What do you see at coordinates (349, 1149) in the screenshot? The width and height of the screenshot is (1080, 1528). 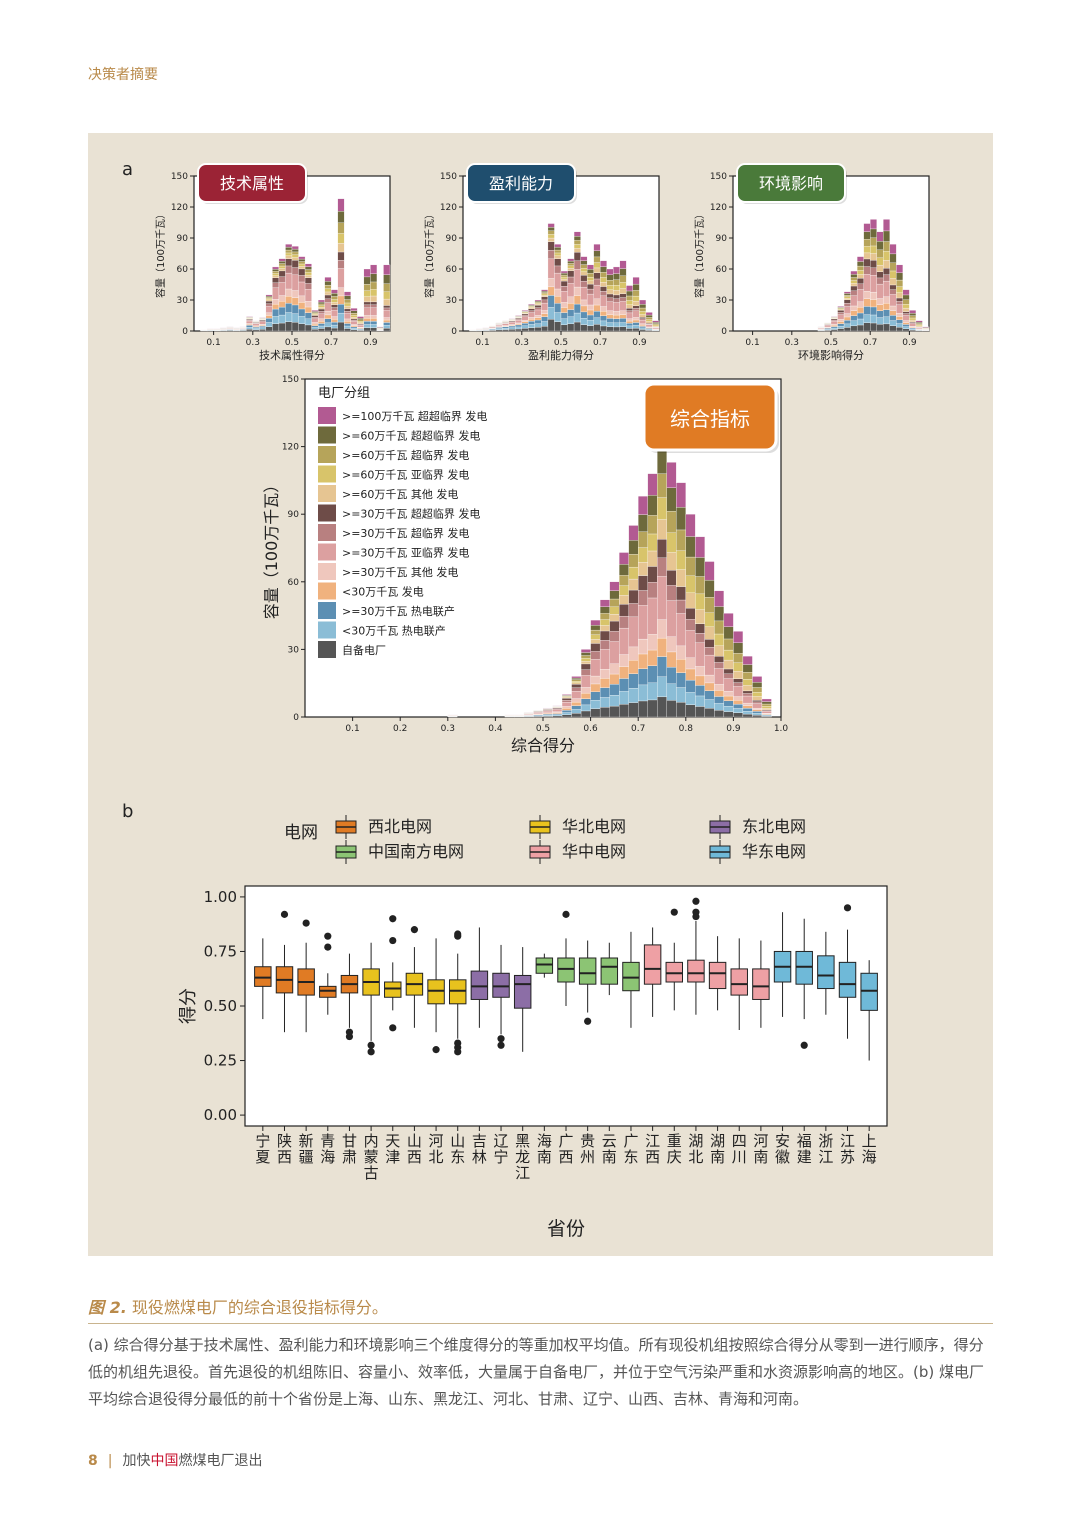 I see `province-label: 甘肃` at bounding box center [349, 1149].